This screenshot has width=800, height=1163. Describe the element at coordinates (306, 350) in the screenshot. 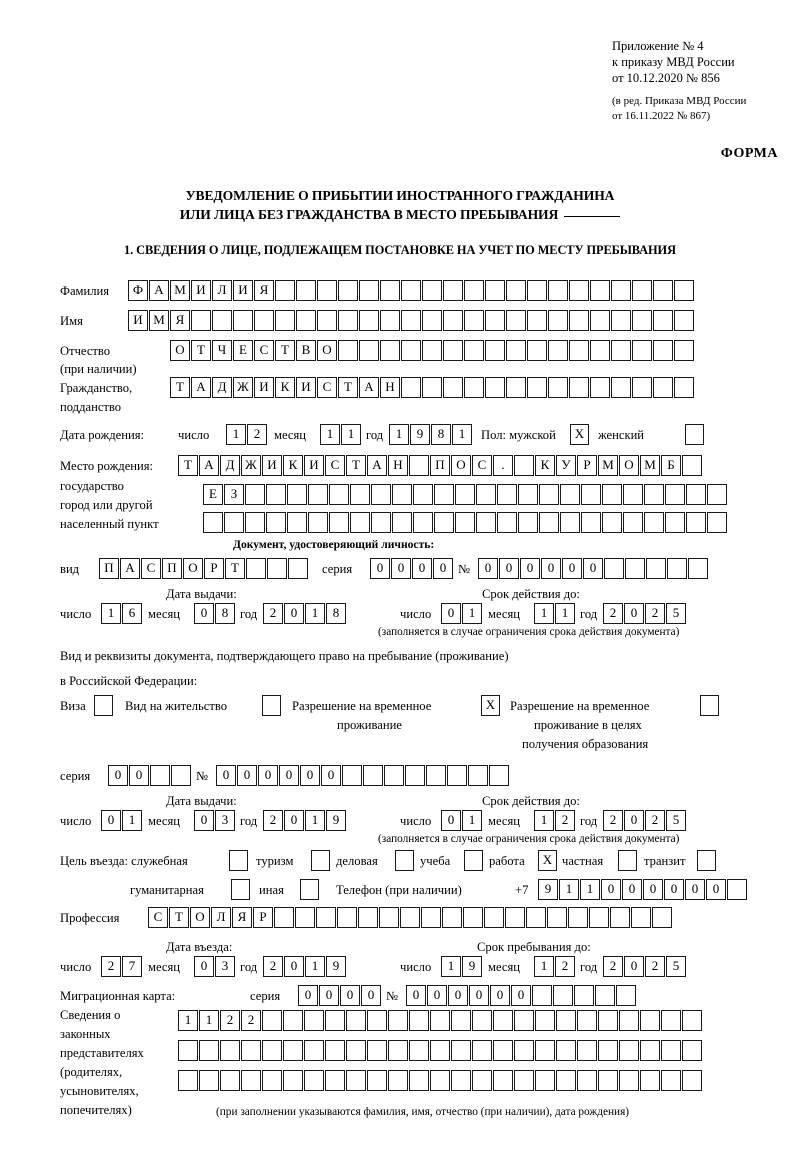

I see `char-cell: В` at that location.